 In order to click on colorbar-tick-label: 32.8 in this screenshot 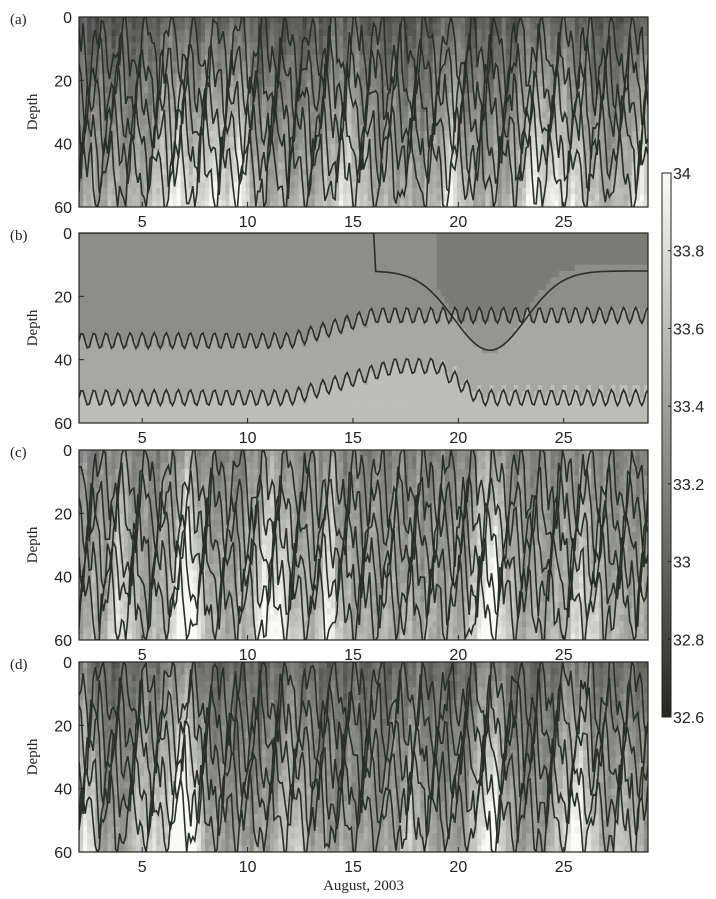, I will do `click(688, 640)`.